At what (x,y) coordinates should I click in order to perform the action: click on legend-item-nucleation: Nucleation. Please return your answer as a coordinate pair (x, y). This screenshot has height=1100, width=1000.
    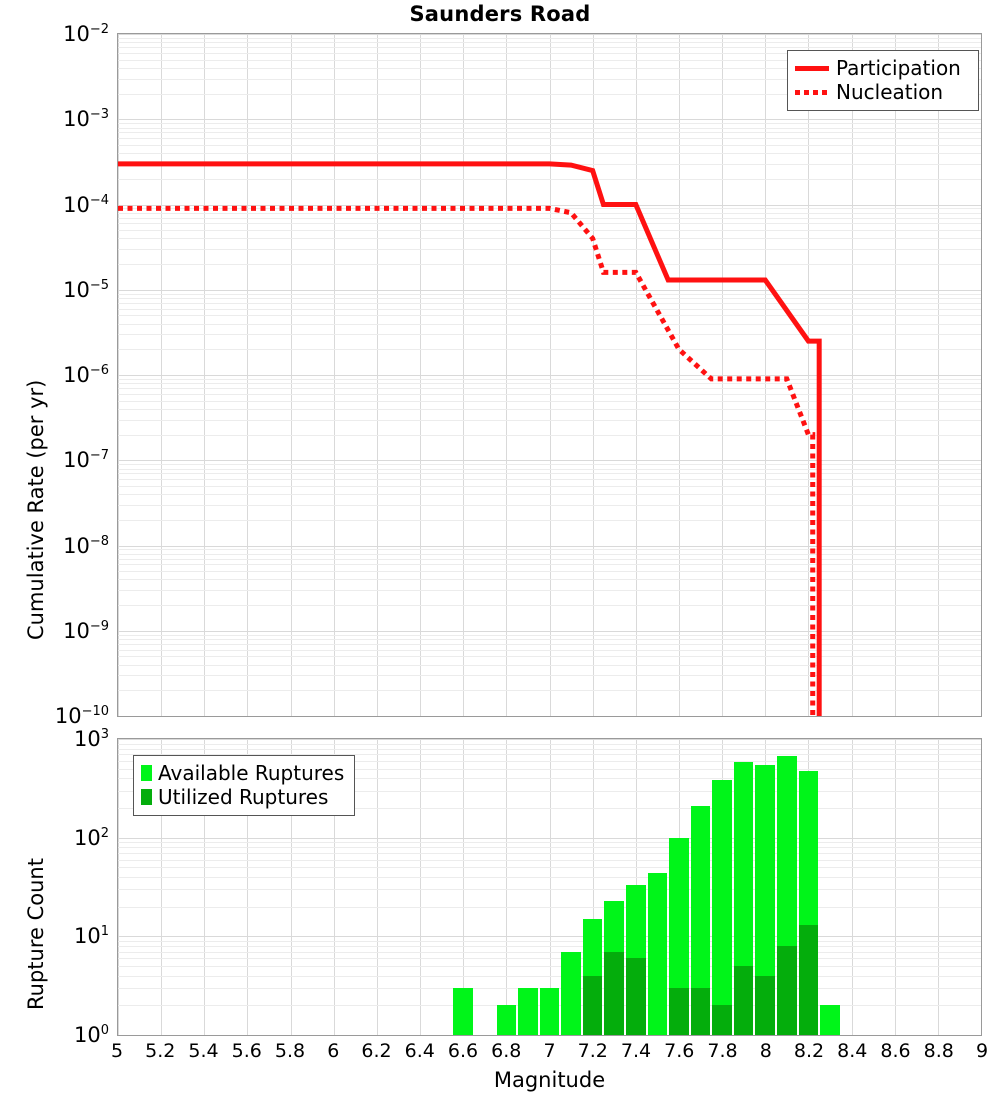
    Looking at the image, I should click on (882, 92).